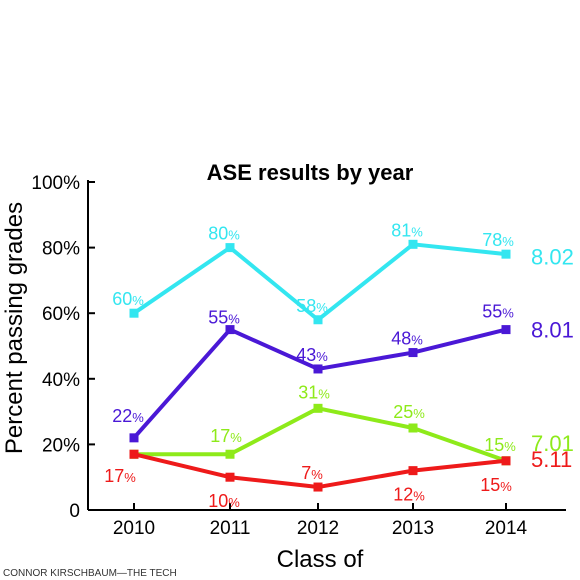 The height and width of the screenshot is (580, 580). I want to click on credit: CONNOR KIRSCHBAUM—THE TECH, so click(90, 573).